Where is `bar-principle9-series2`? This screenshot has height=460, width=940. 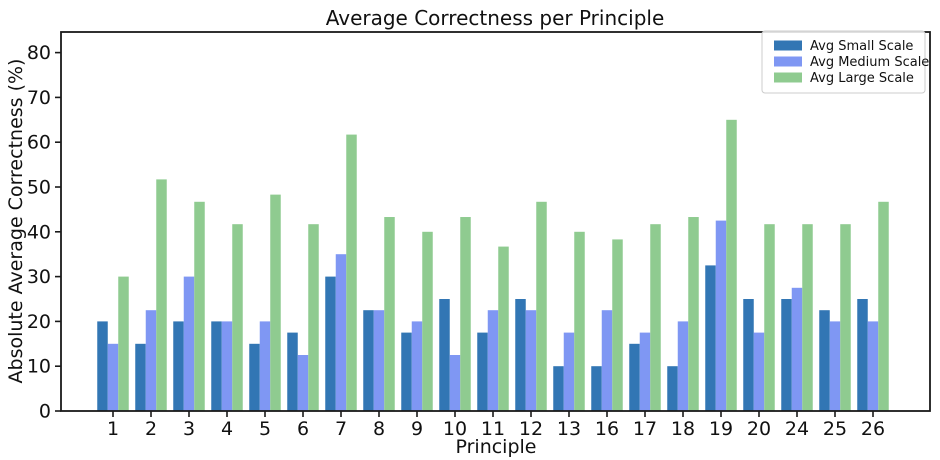 bar-principle9-series2 is located at coordinates (427, 321).